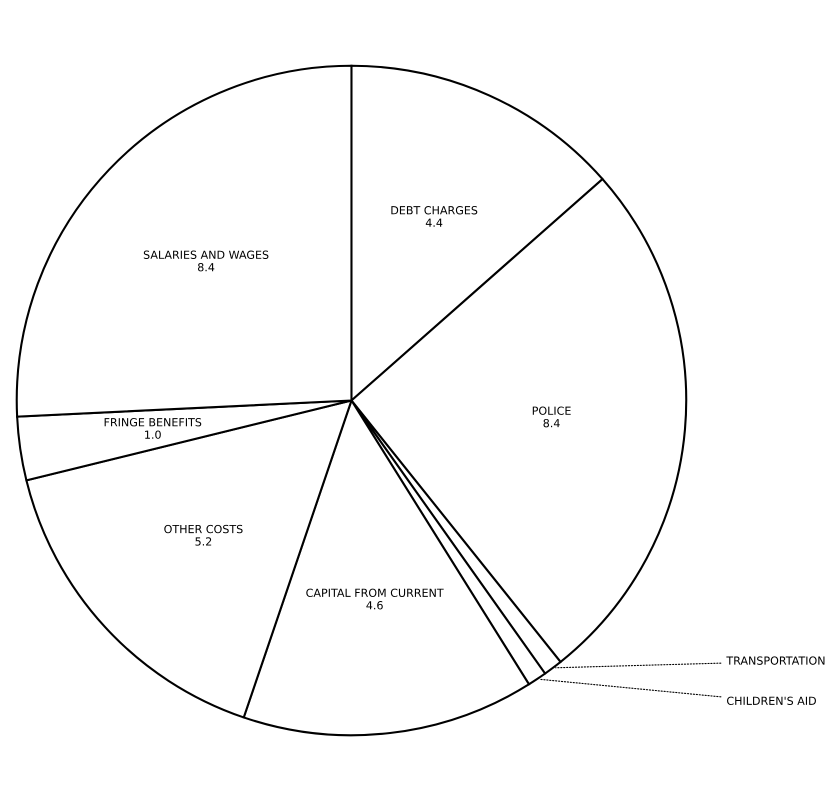 The image size is (827, 801). What do you see at coordinates (206, 254) in the screenshot?
I see `slice-label: SALARIES AND WAGES` at bounding box center [206, 254].